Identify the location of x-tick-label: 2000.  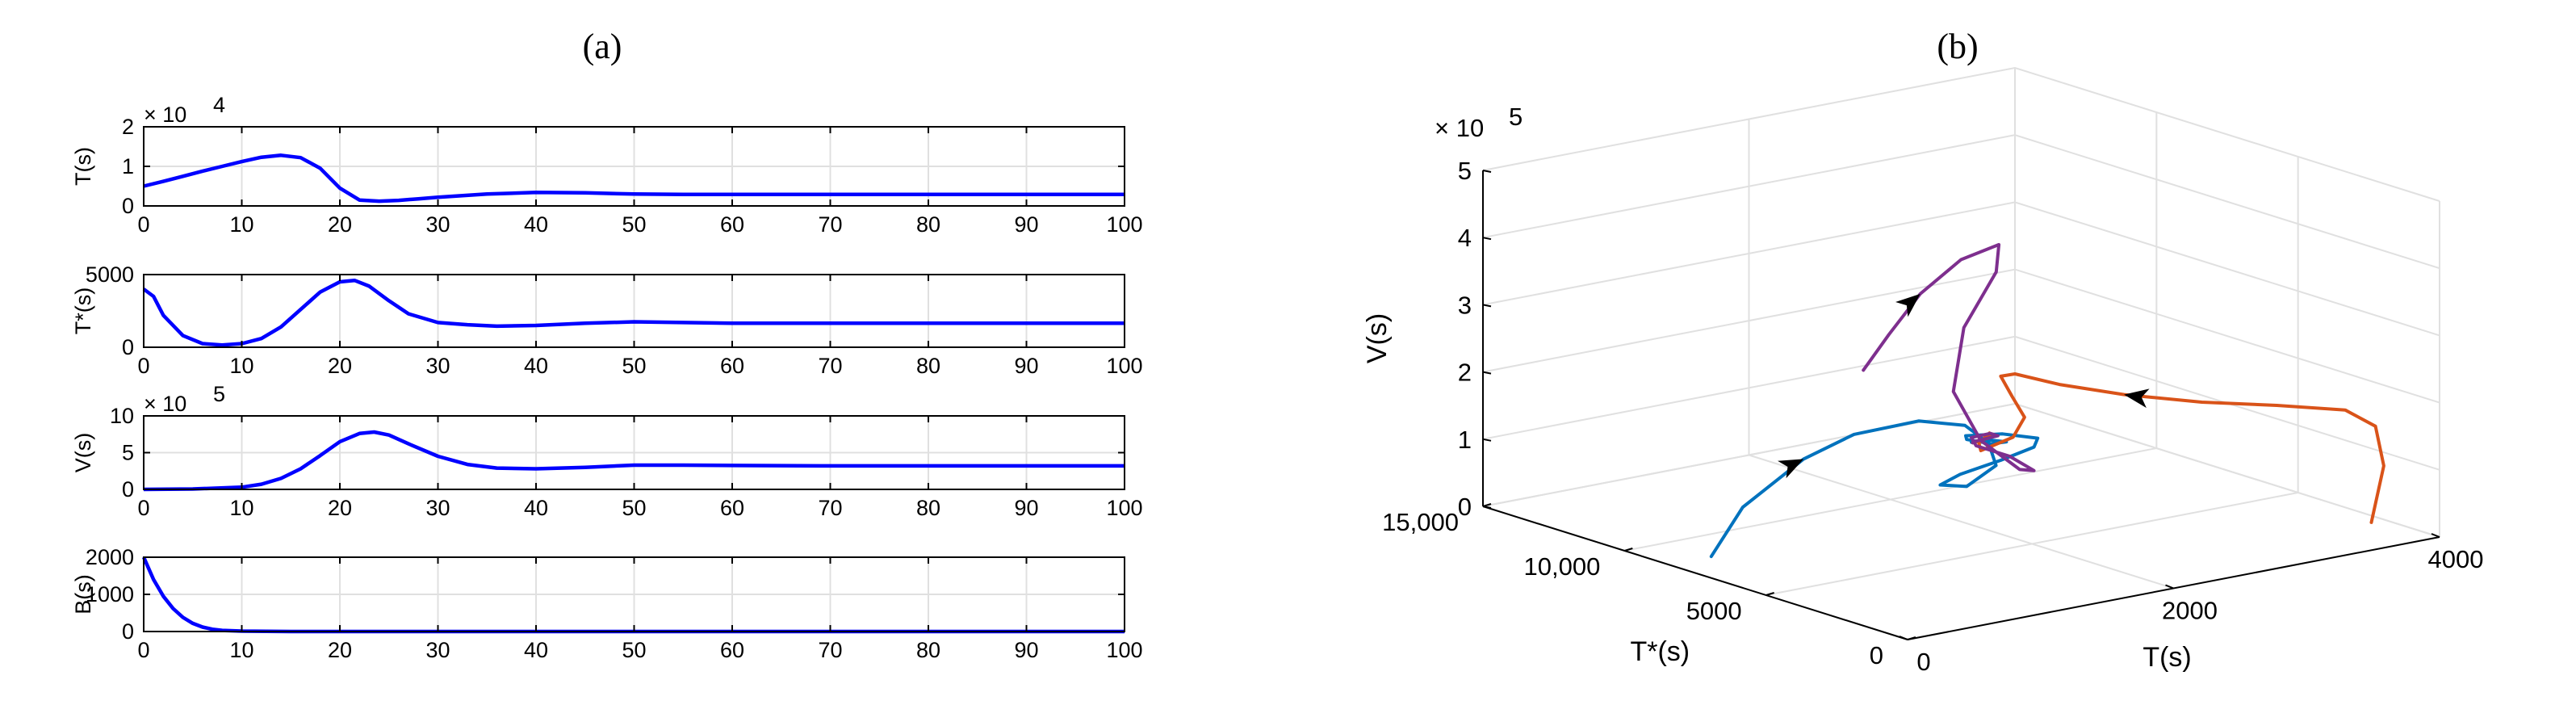
(2190, 611).